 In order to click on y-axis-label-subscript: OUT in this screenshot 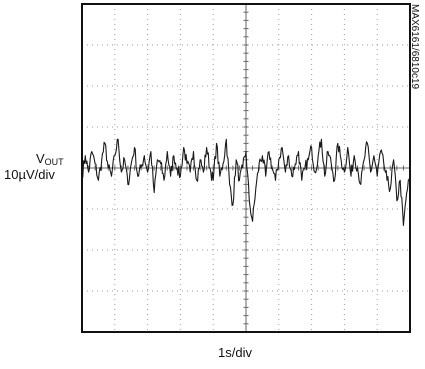, I will do `click(54, 162)`.